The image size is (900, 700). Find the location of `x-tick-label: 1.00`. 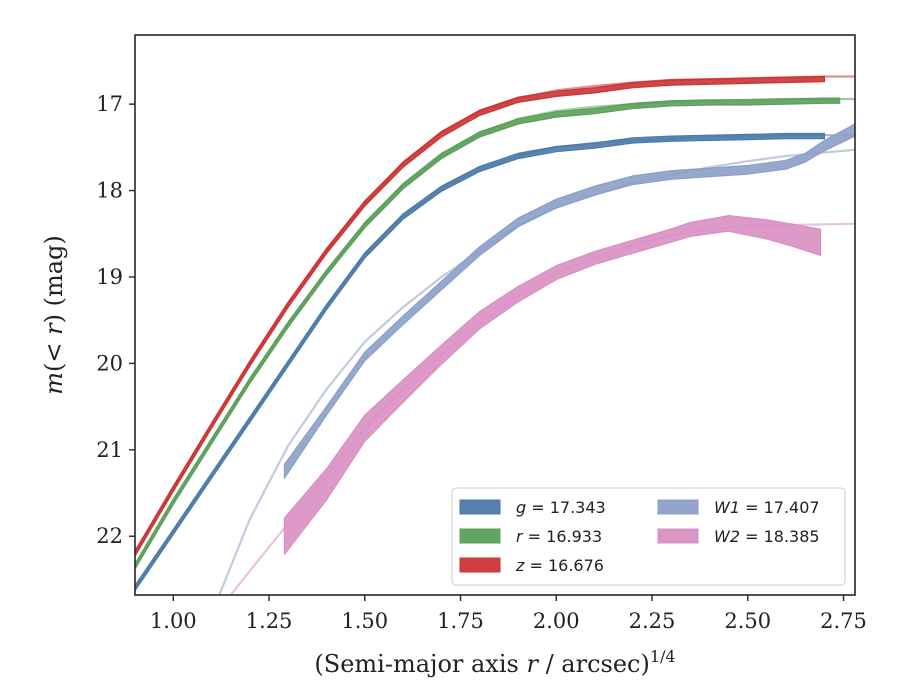

x-tick-label: 1.00 is located at coordinates (173, 621).